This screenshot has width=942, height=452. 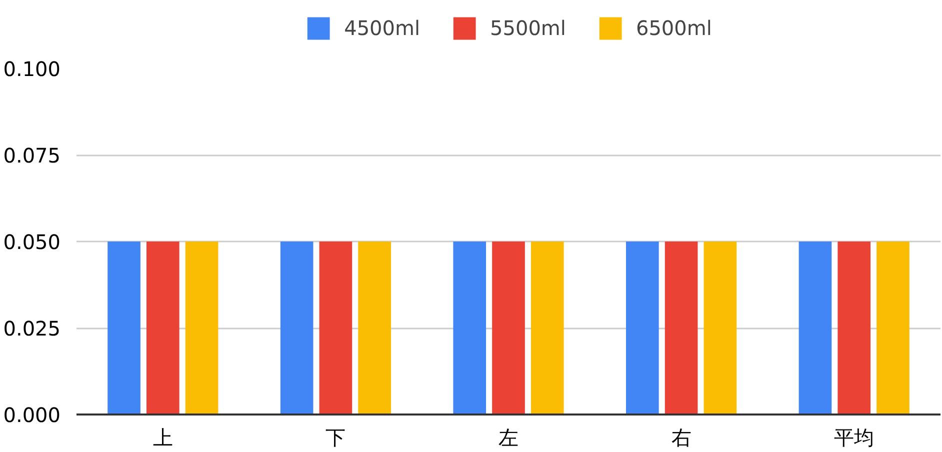 I want to click on legend-label: 6500ml, so click(x=674, y=28).